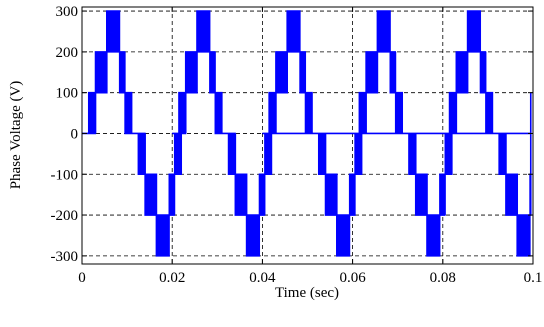  What do you see at coordinates (82, 278) in the screenshot?
I see `x-tick-label: 0` at bounding box center [82, 278].